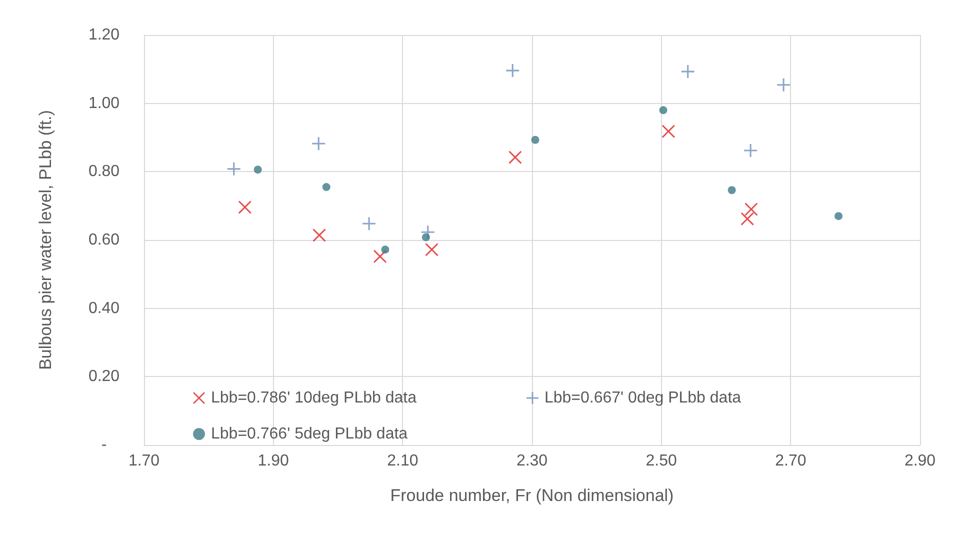  I want to click on y-axis-title: Bulbous pier water level, PLbb (ft.), so click(45, 240).